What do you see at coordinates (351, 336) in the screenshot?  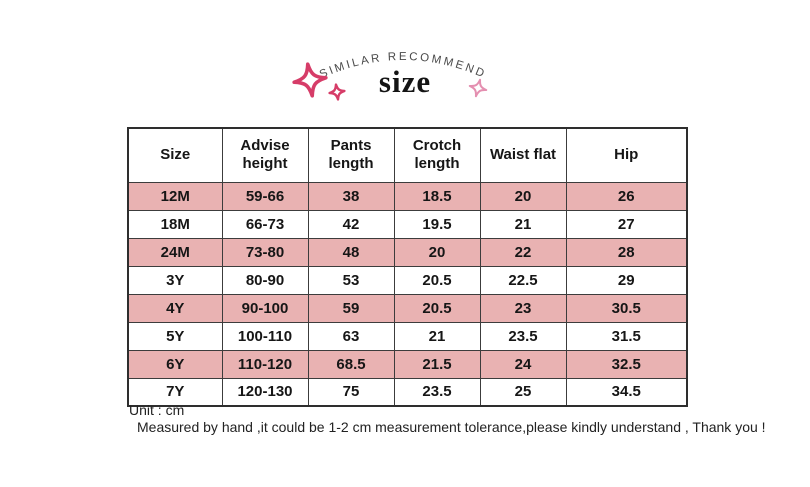 I see `table-cell: 63` at bounding box center [351, 336].